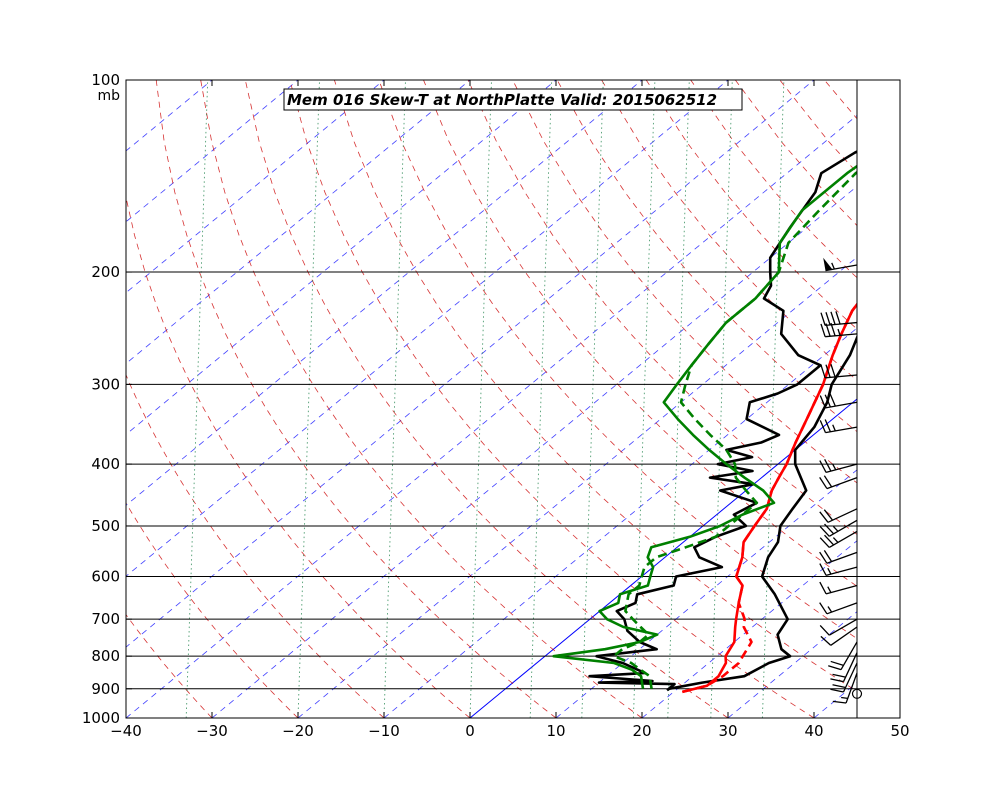 Image resolution: width=1000 pixels, height=800 pixels. What do you see at coordinates (105, 384) in the screenshot?
I see `y-tick-label: 300` at bounding box center [105, 384].